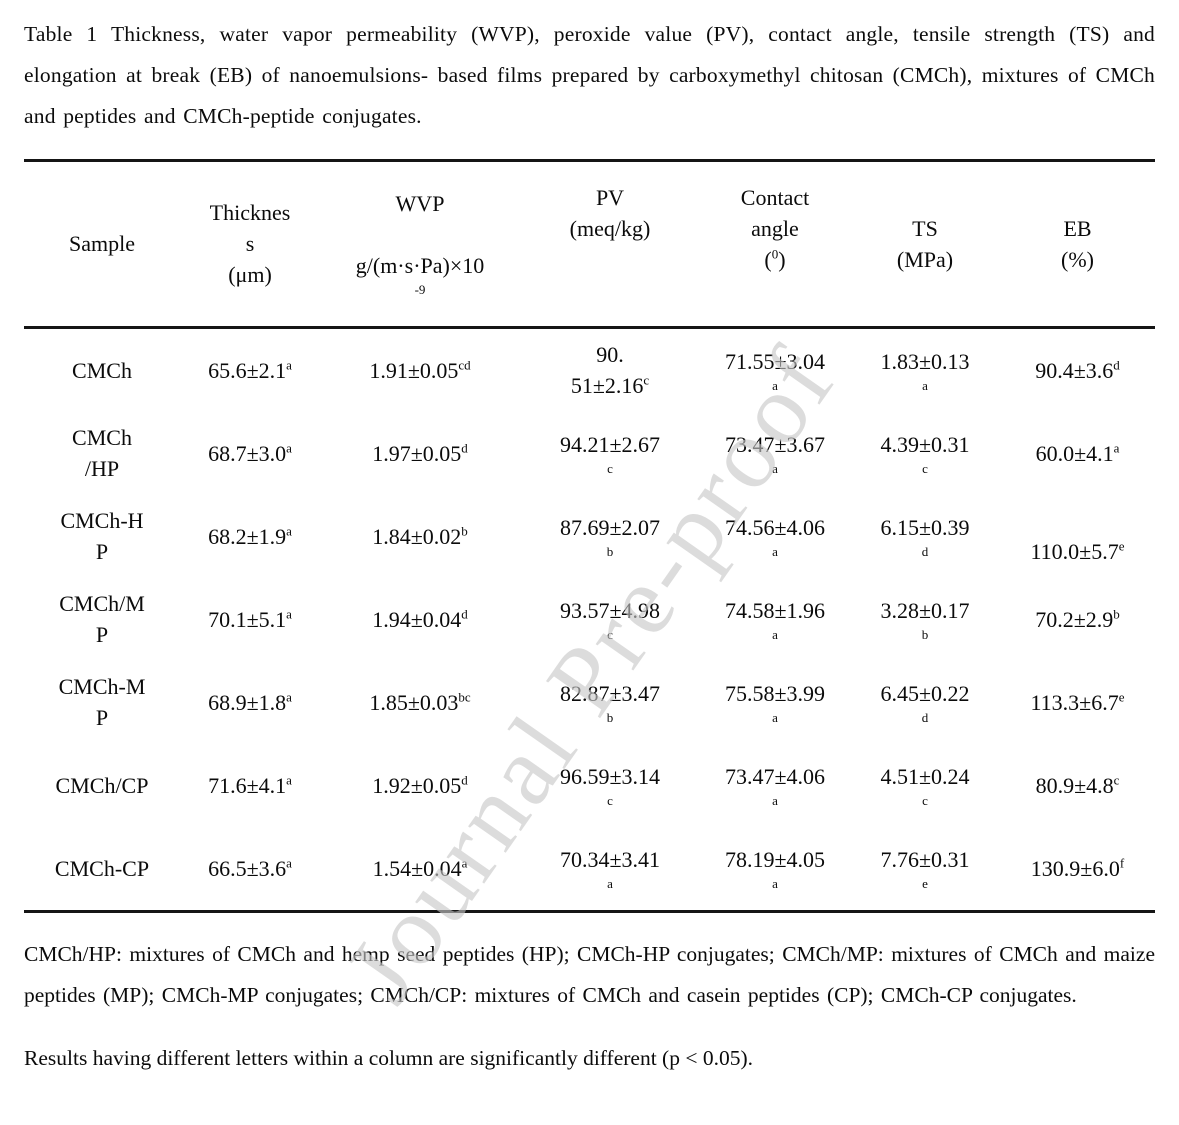 This screenshot has height=1125, width=1179. I want to click on value-cell: 78.19±4.05 a, so click(775, 869).